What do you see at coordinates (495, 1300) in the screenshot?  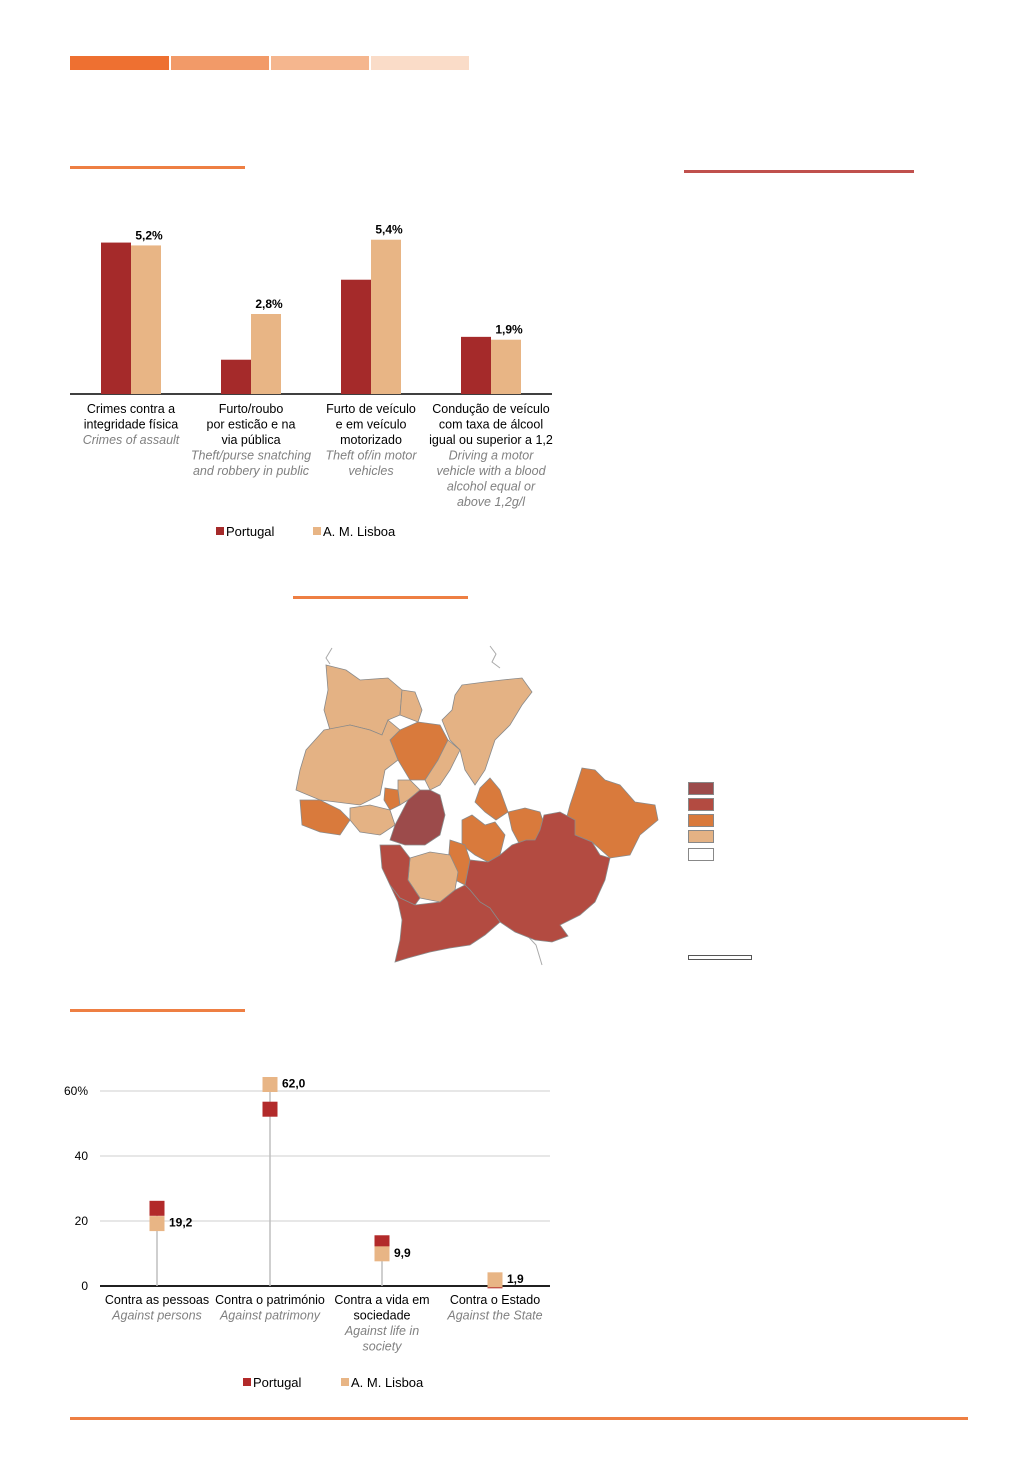 I see `category-label: Contra o Estado` at bounding box center [495, 1300].